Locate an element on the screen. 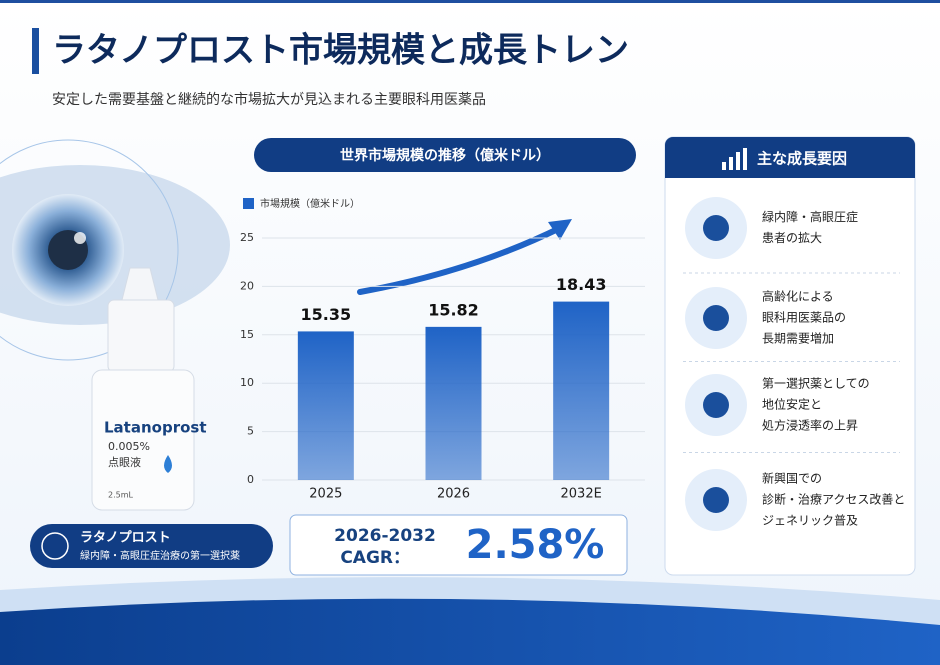 Image resolution: width=940 pixels, height=665 pixels. factor-text: ジェネリック普及 is located at coordinates (810, 521).